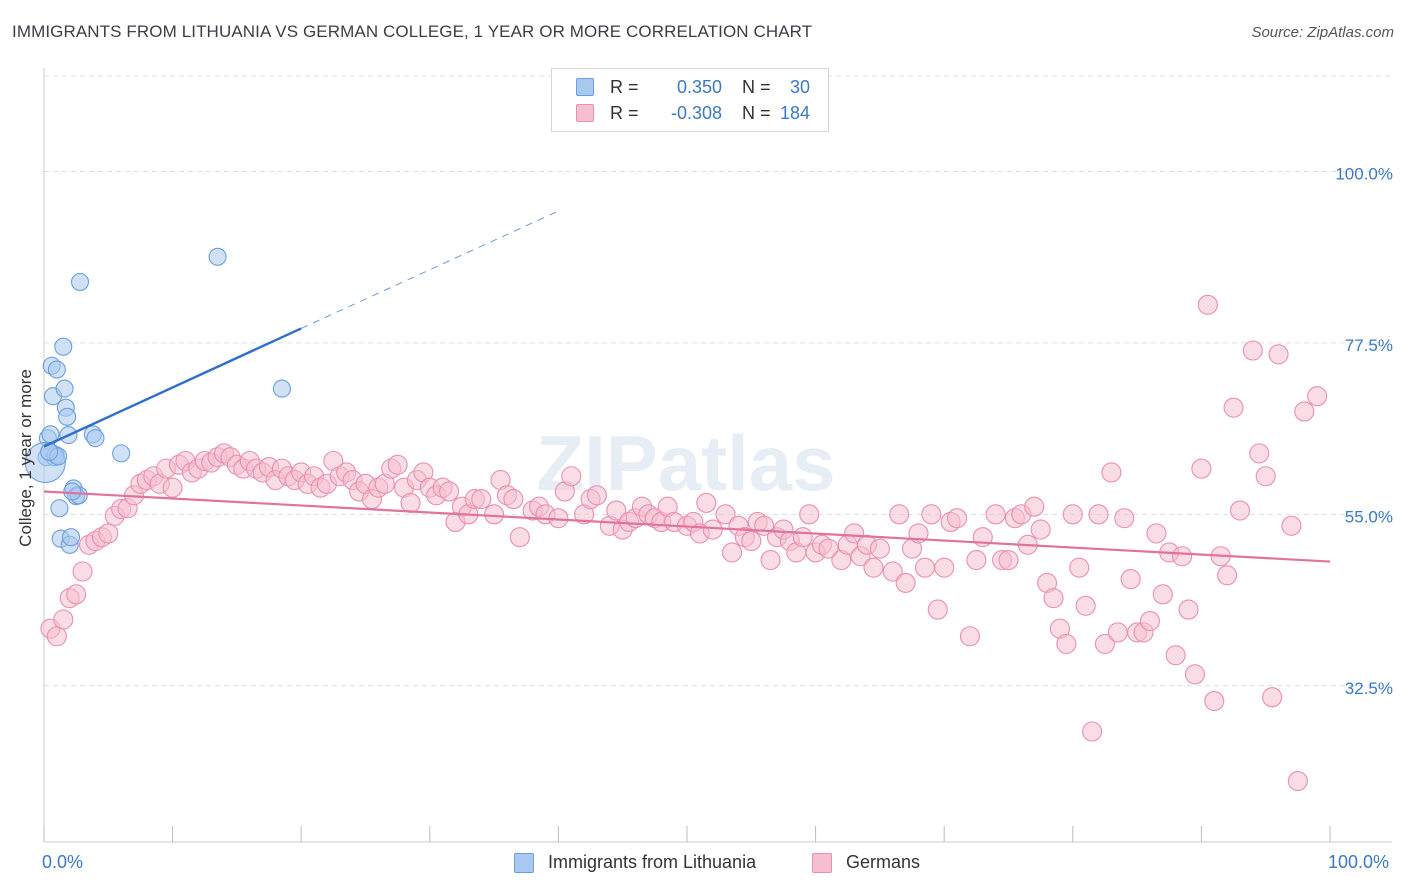  I want to click on y-tick-label: 32.5%, so click(1369, 688).